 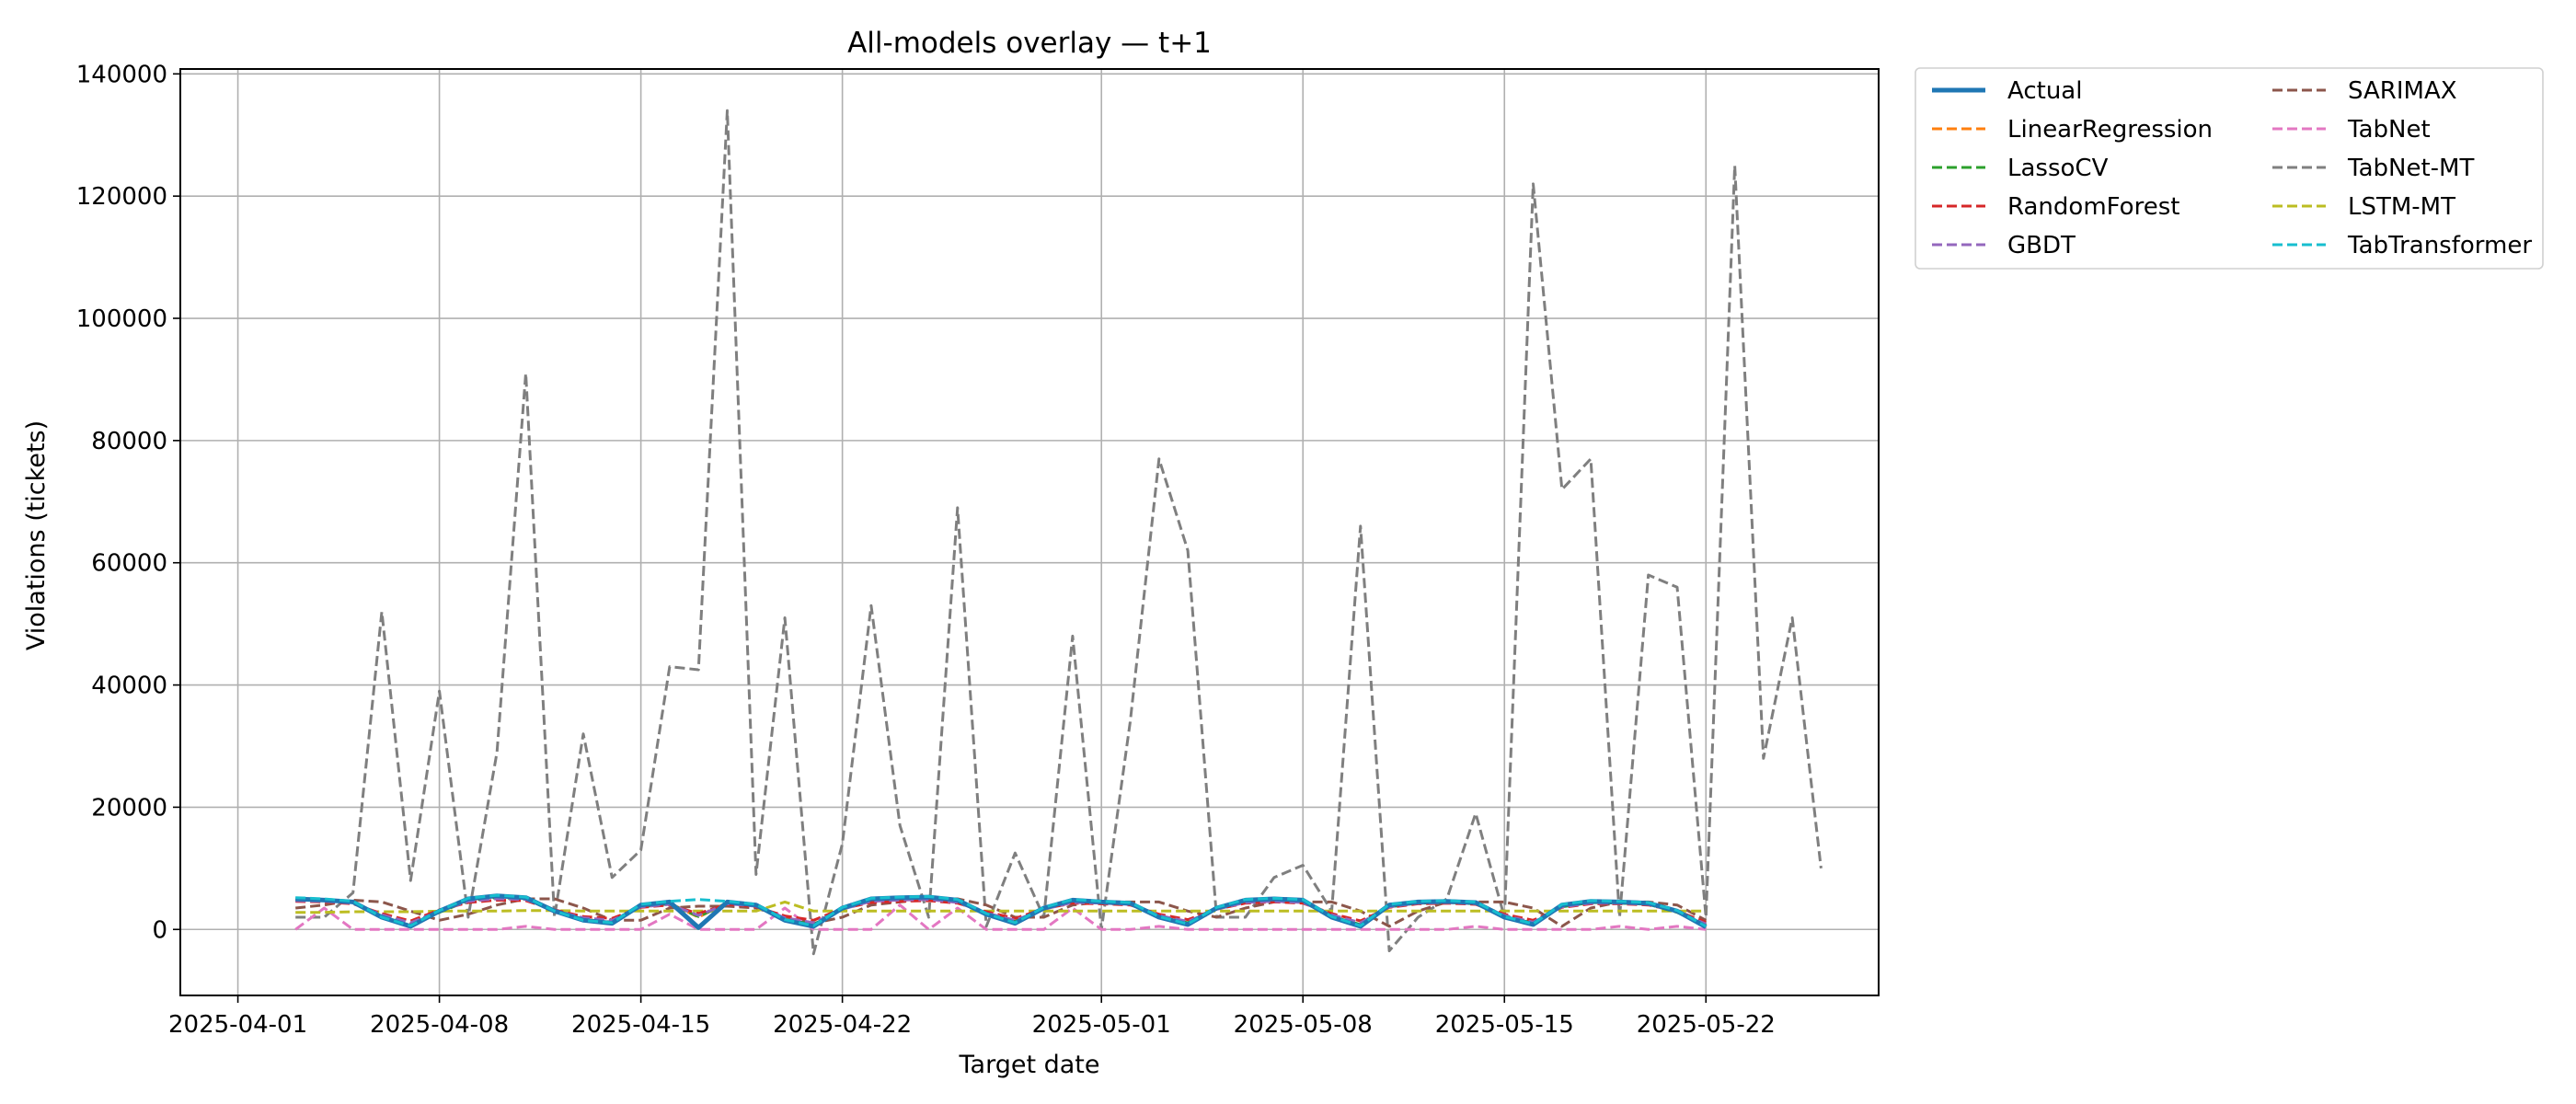 I want to click on legend-label: LassoCV, so click(x=2058, y=168).